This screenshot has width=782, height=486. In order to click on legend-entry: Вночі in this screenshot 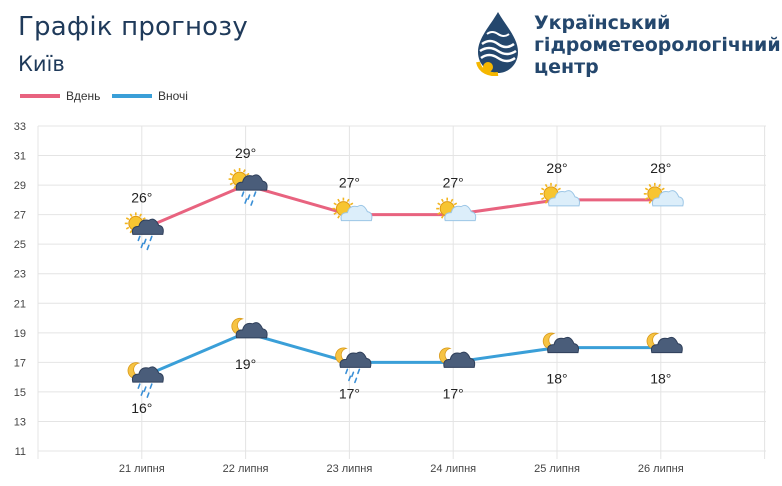, I will do `click(173, 96)`.